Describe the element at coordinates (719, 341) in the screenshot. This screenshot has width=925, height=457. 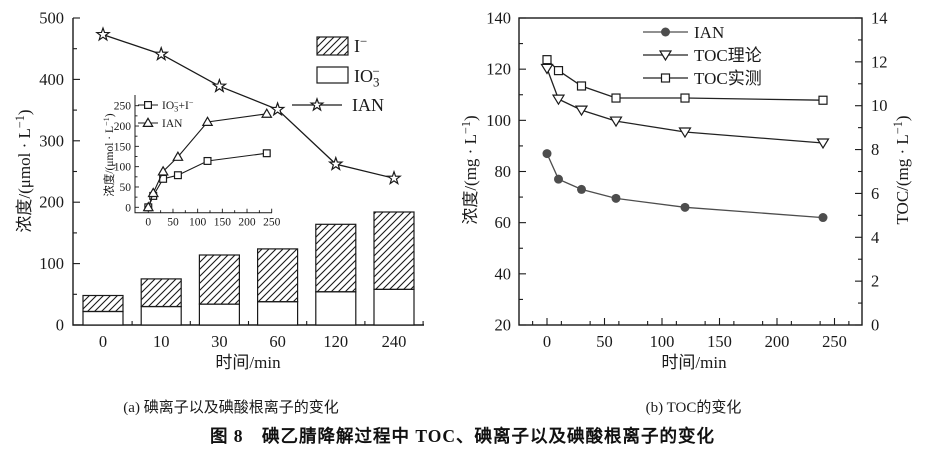
I see `x-tick-label: 150` at that location.